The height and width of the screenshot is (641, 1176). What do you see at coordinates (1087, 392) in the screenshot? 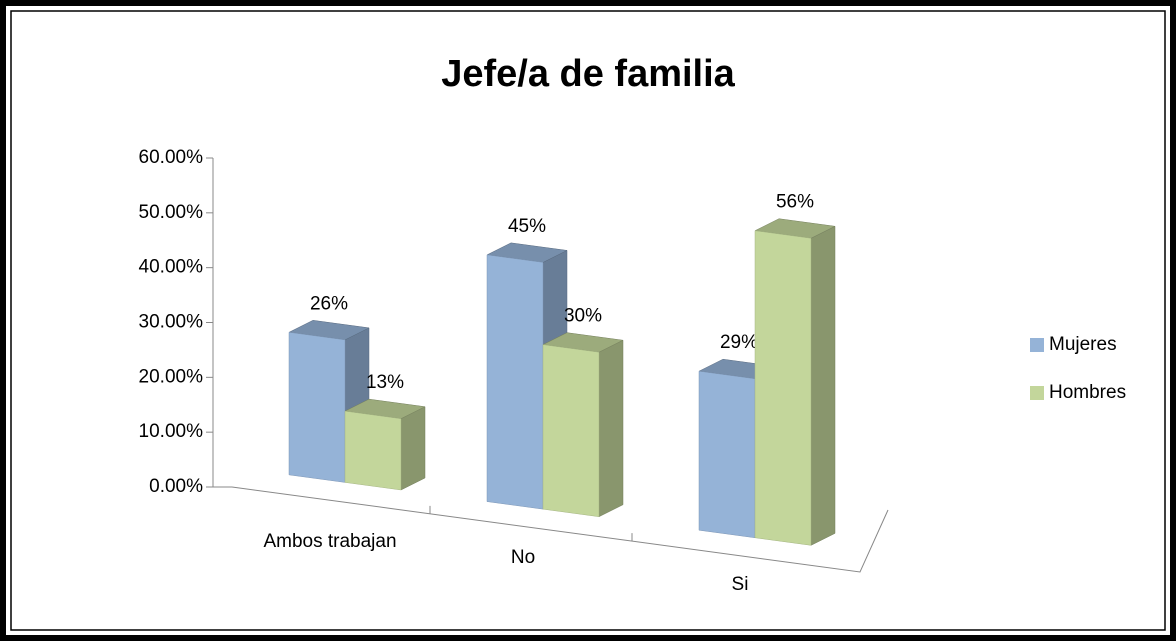
I see `legend-label: Hombres` at bounding box center [1087, 392].